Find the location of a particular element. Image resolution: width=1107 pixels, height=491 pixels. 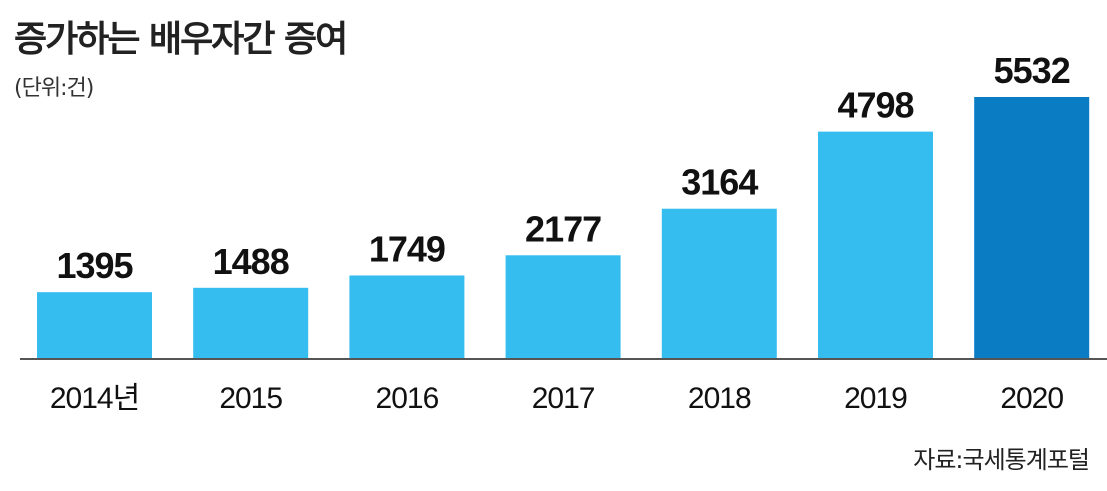

chart-title: 증가하는 배우자간 증여 is located at coordinates (181, 39).